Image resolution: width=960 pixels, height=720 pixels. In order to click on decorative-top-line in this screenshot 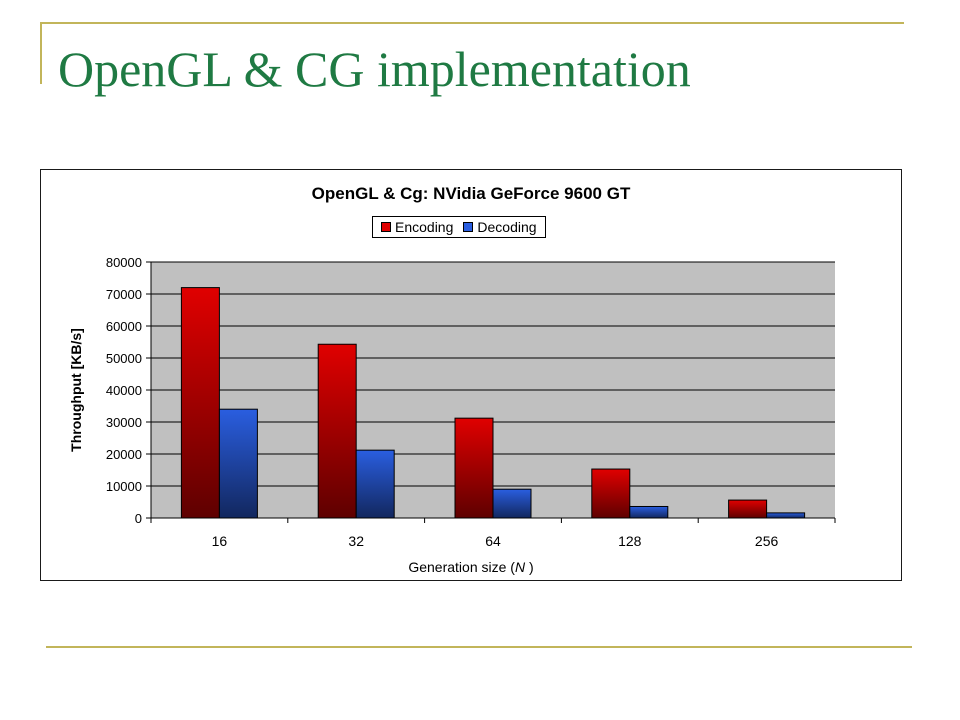, I will do `click(472, 23)`.